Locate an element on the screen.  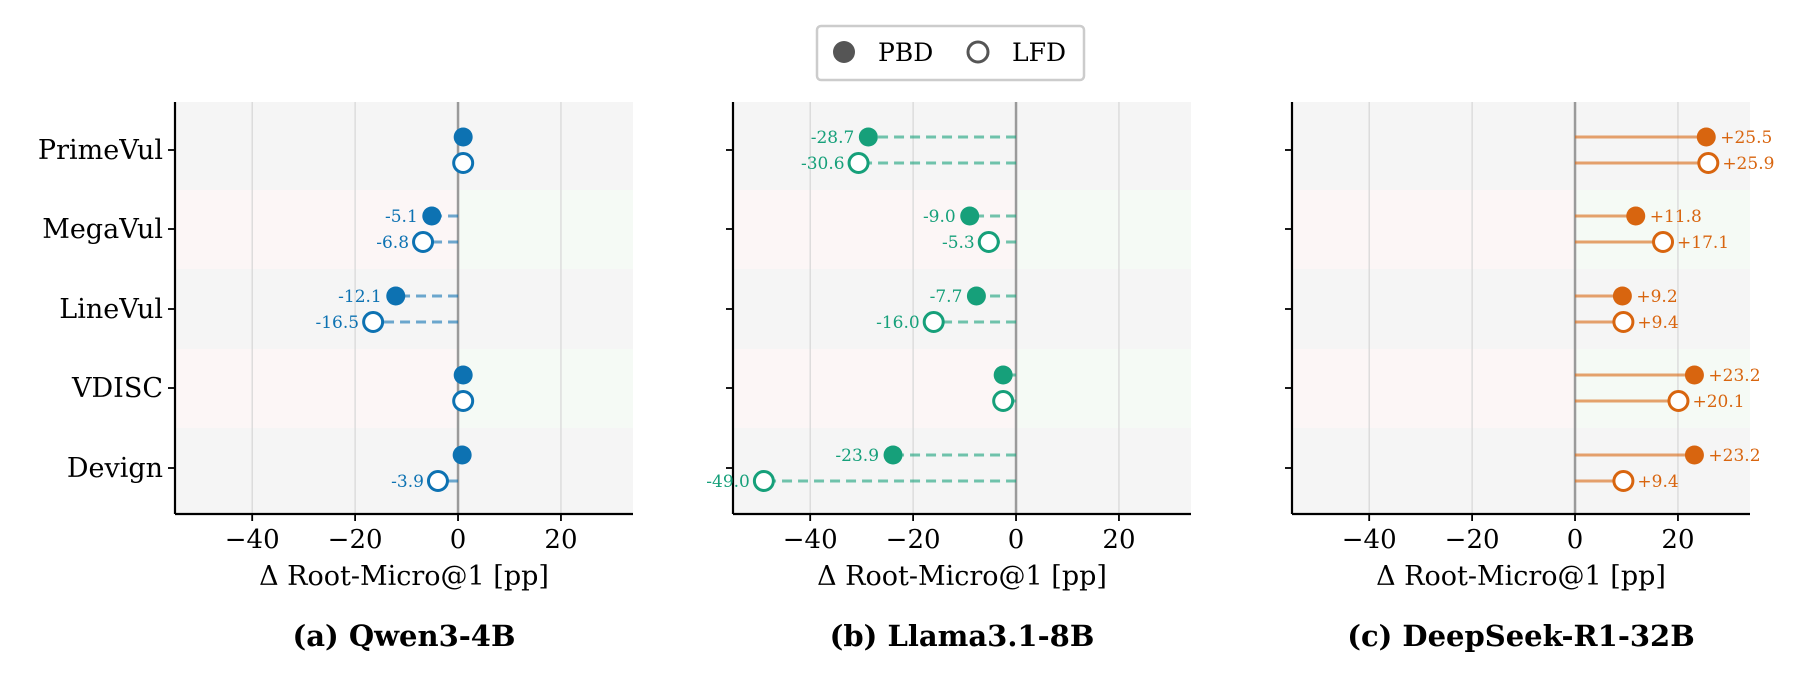
value-label-pbd-primevul: -28.7 is located at coordinates (833, 138).